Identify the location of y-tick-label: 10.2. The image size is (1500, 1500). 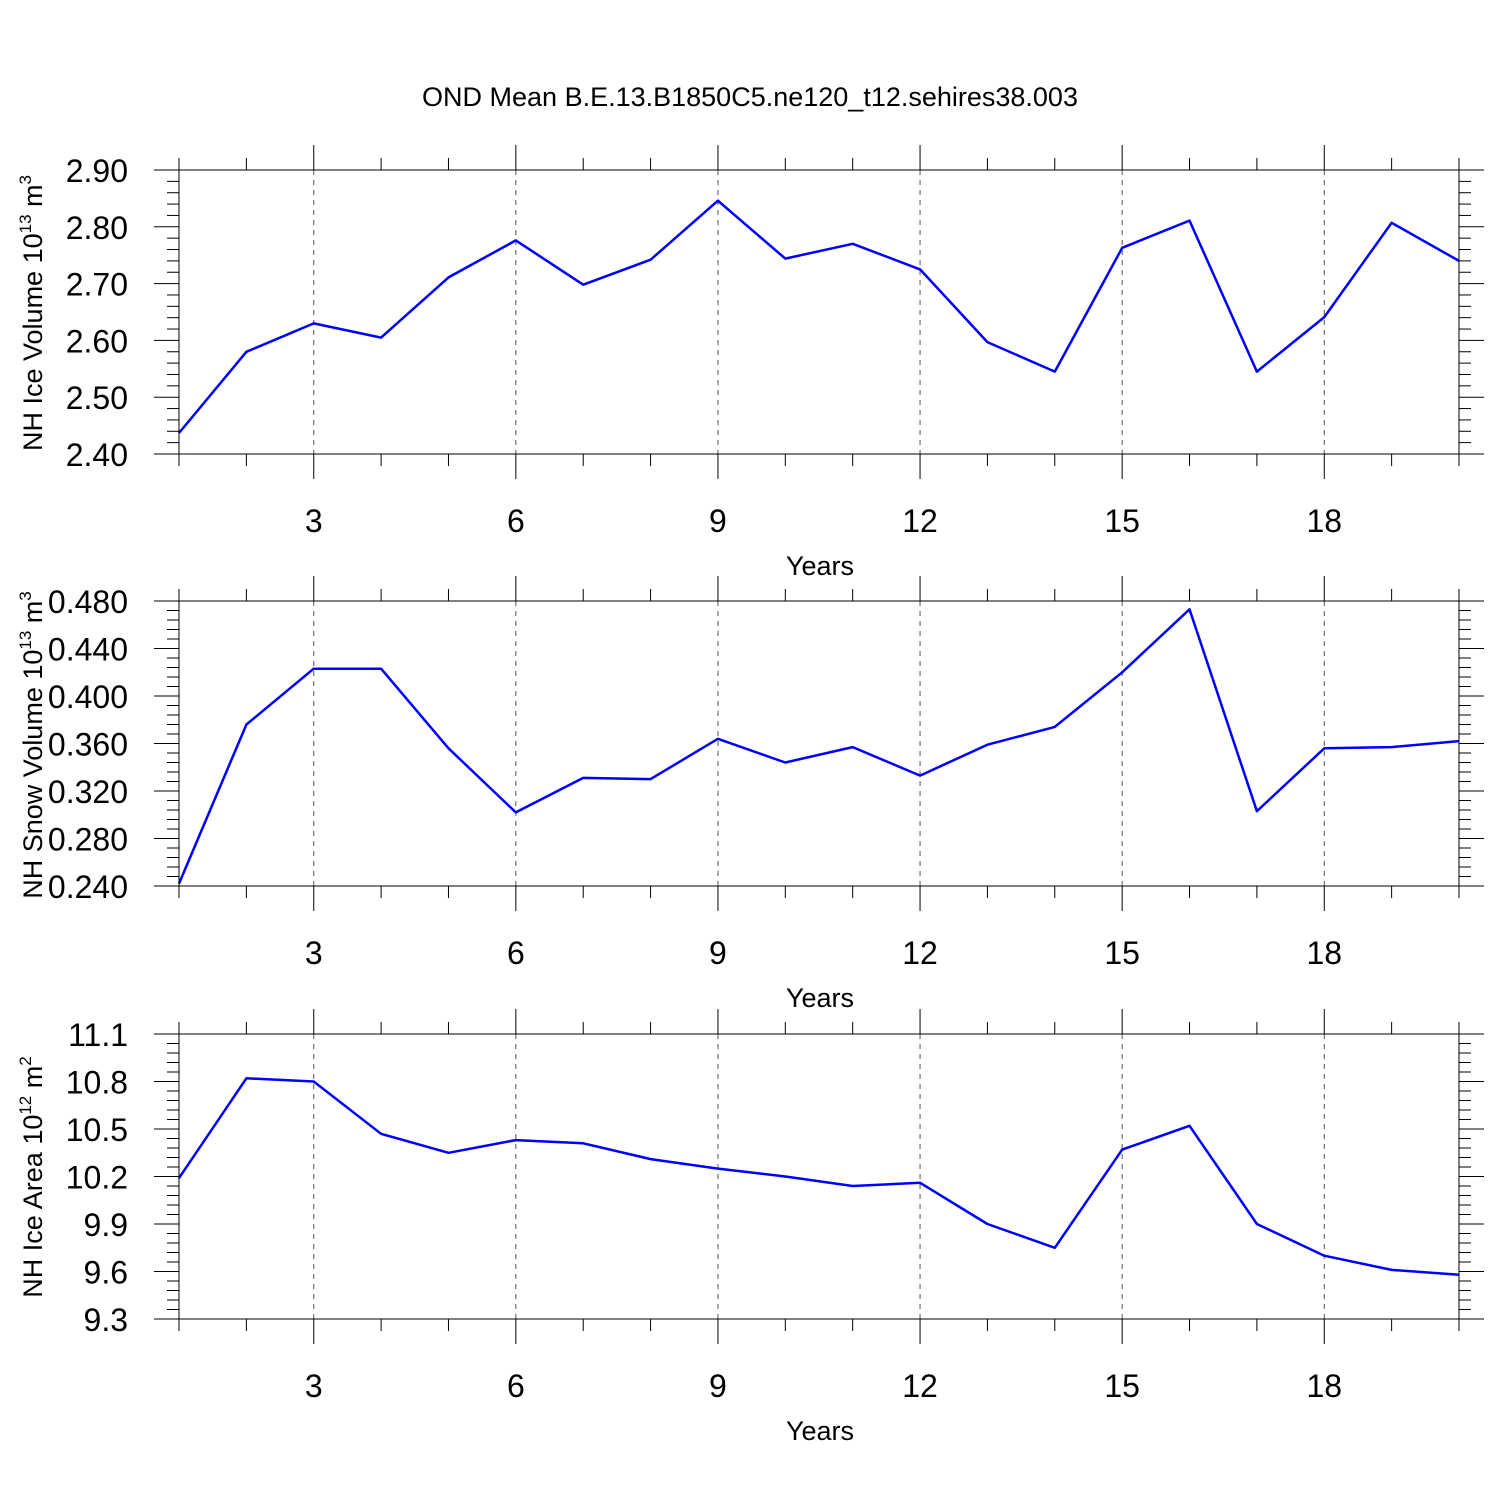
(97, 1178).